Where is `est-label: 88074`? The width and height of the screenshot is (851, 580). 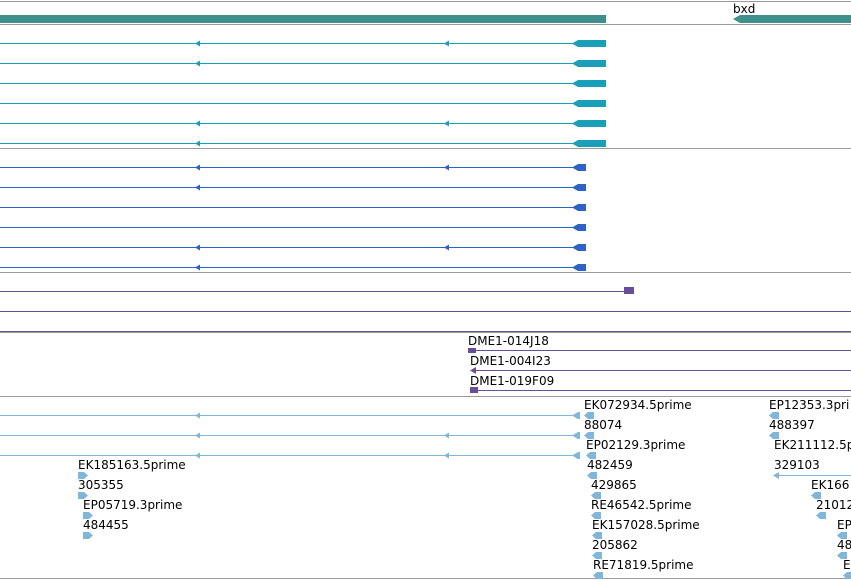
est-label: 88074 is located at coordinates (603, 425).